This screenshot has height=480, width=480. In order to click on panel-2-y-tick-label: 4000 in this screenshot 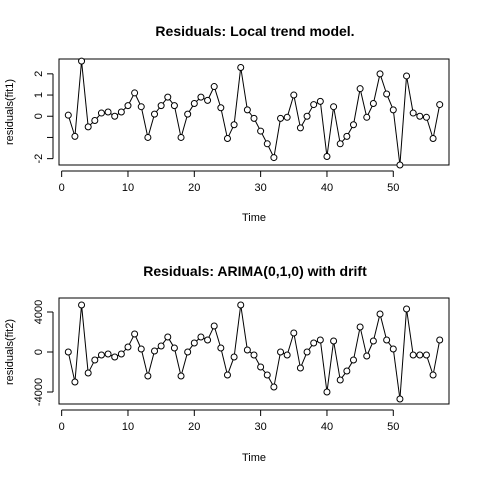, I will do `click(39, 312)`.